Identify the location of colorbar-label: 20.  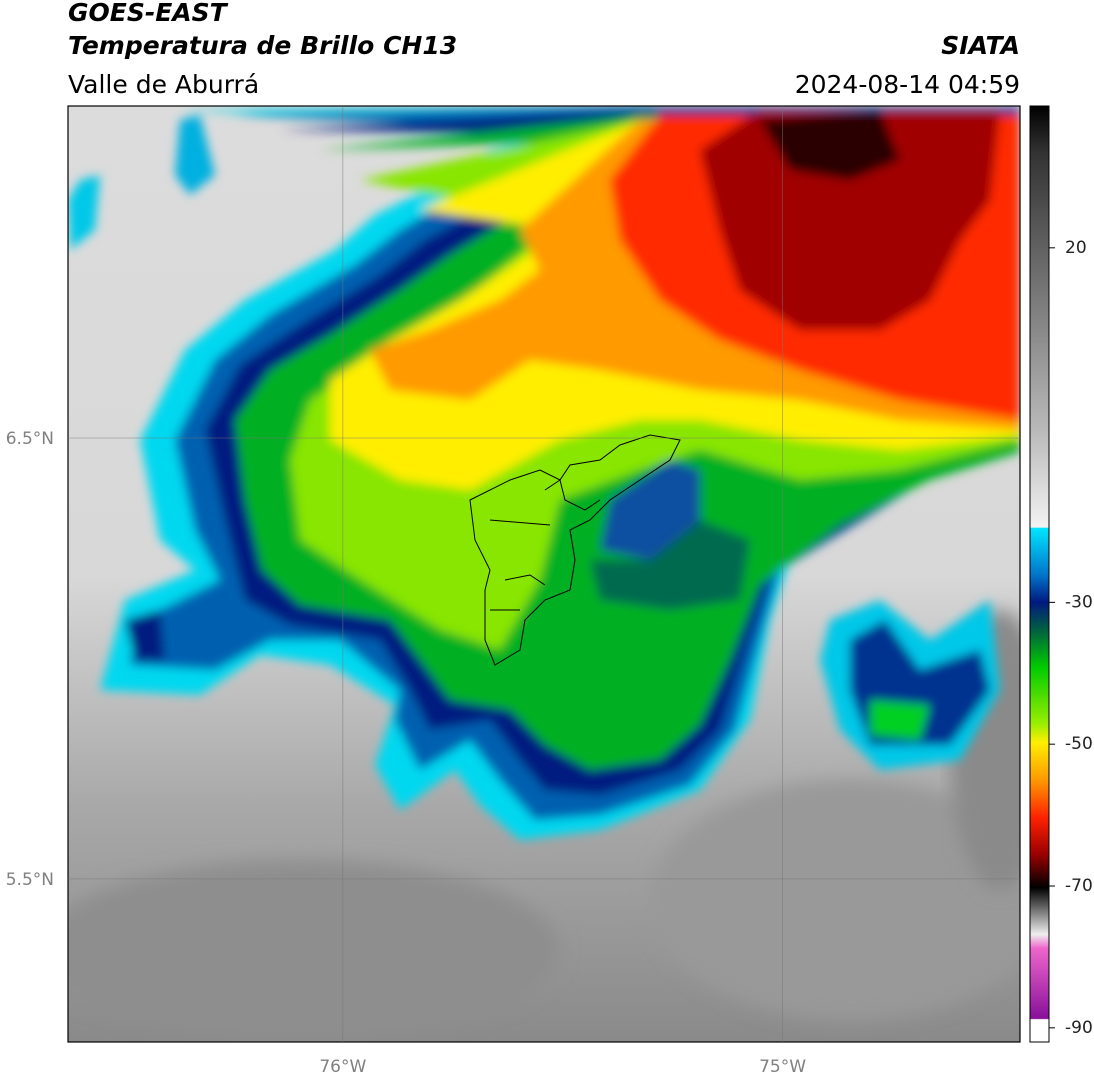
(1076, 248).